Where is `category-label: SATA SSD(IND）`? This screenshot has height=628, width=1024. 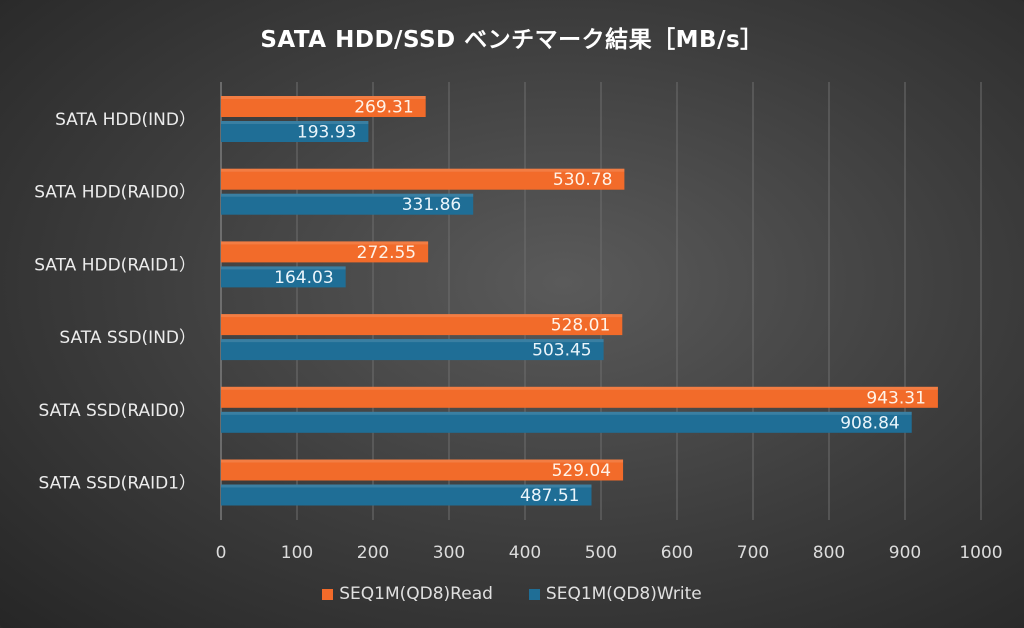 category-label: SATA SSD(IND） is located at coordinates (127, 338).